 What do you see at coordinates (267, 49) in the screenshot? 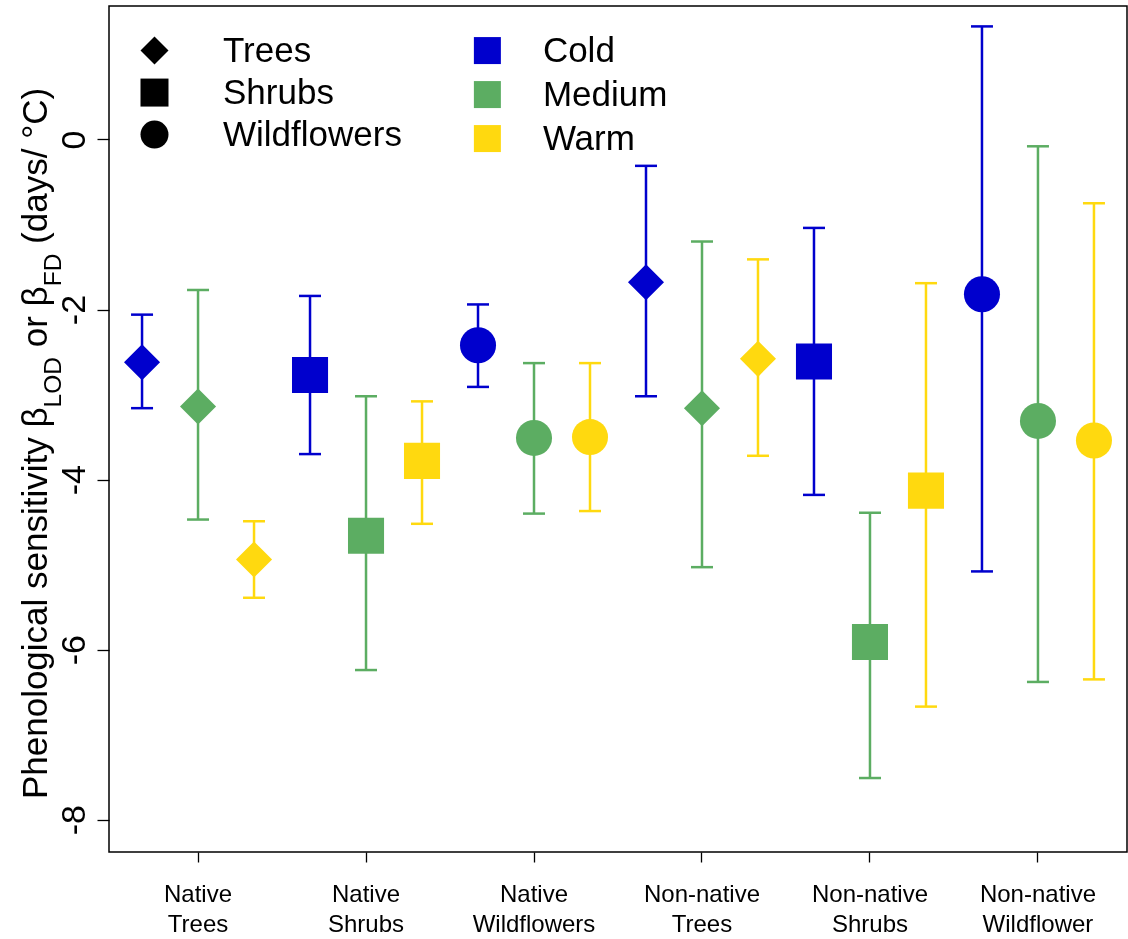
I see `legend-label: Trees` at bounding box center [267, 49].